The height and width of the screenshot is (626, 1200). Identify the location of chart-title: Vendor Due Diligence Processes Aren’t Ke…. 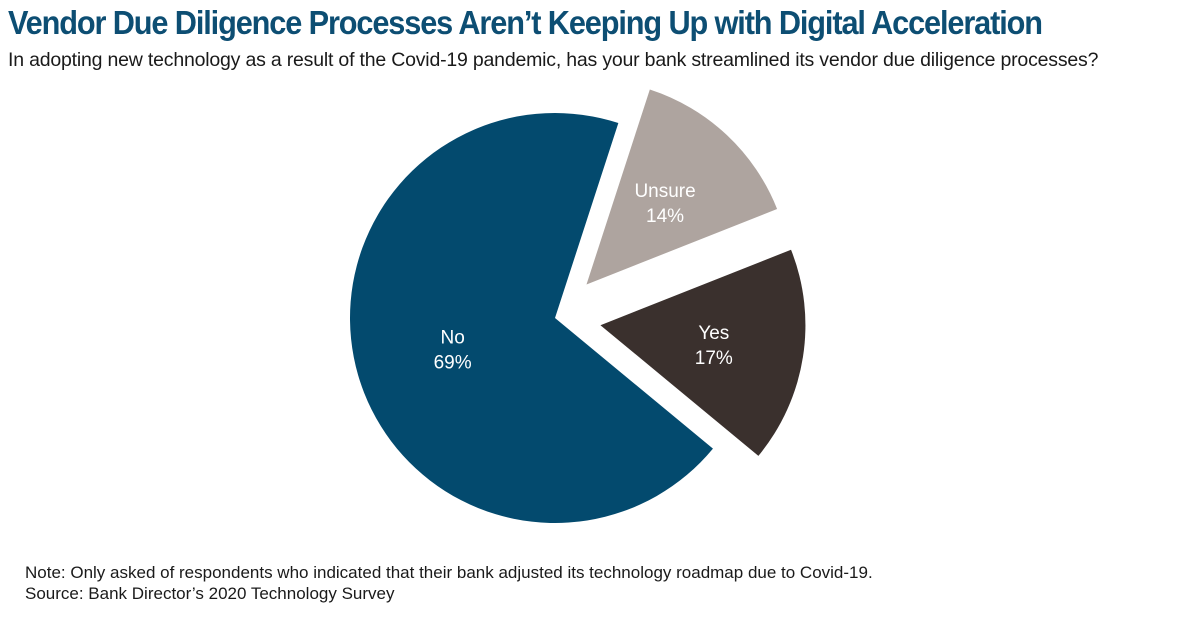
(525, 22).